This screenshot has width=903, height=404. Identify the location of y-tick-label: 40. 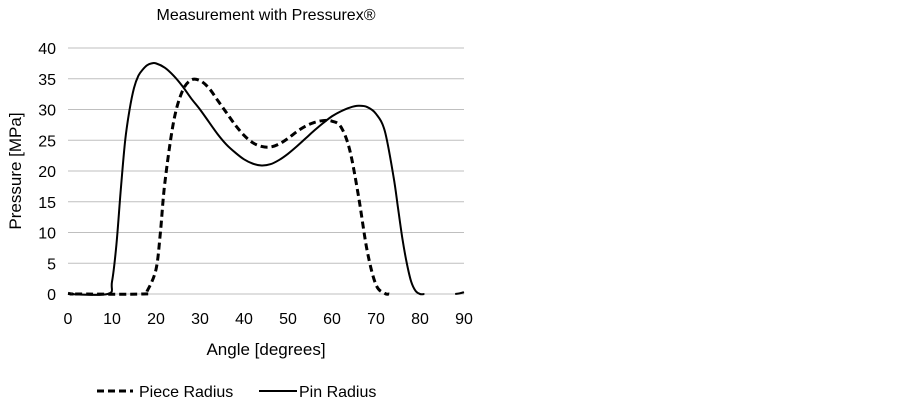
(47, 49).